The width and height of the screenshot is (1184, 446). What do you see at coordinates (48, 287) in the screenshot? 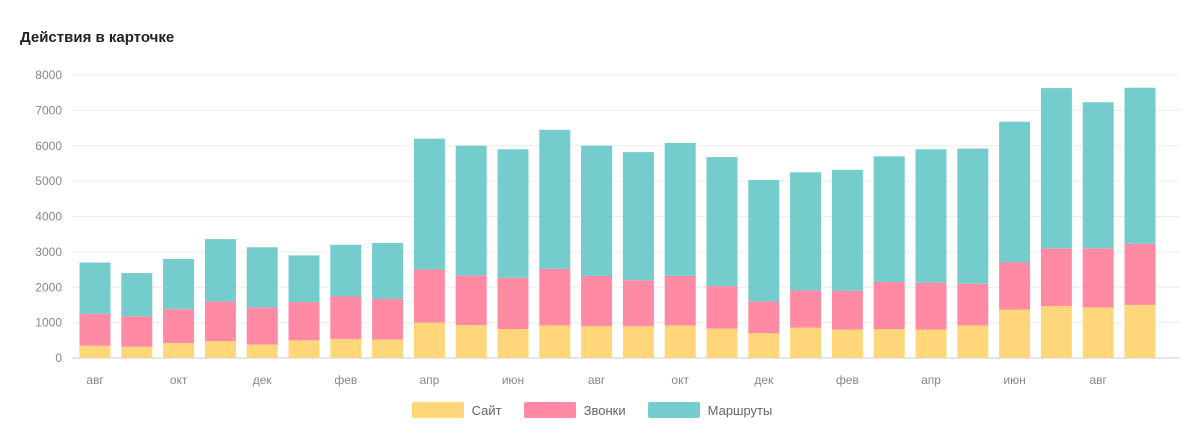
I see `y-tick-label: 2000` at bounding box center [48, 287].